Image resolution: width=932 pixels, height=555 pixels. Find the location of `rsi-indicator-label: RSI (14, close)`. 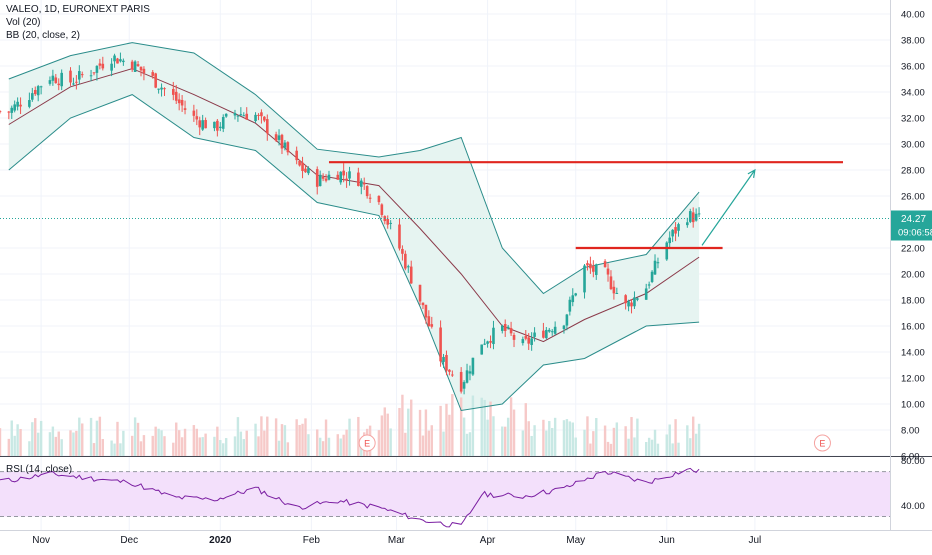

rsi-indicator-label: RSI (14, close) is located at coordinates (39, 469).